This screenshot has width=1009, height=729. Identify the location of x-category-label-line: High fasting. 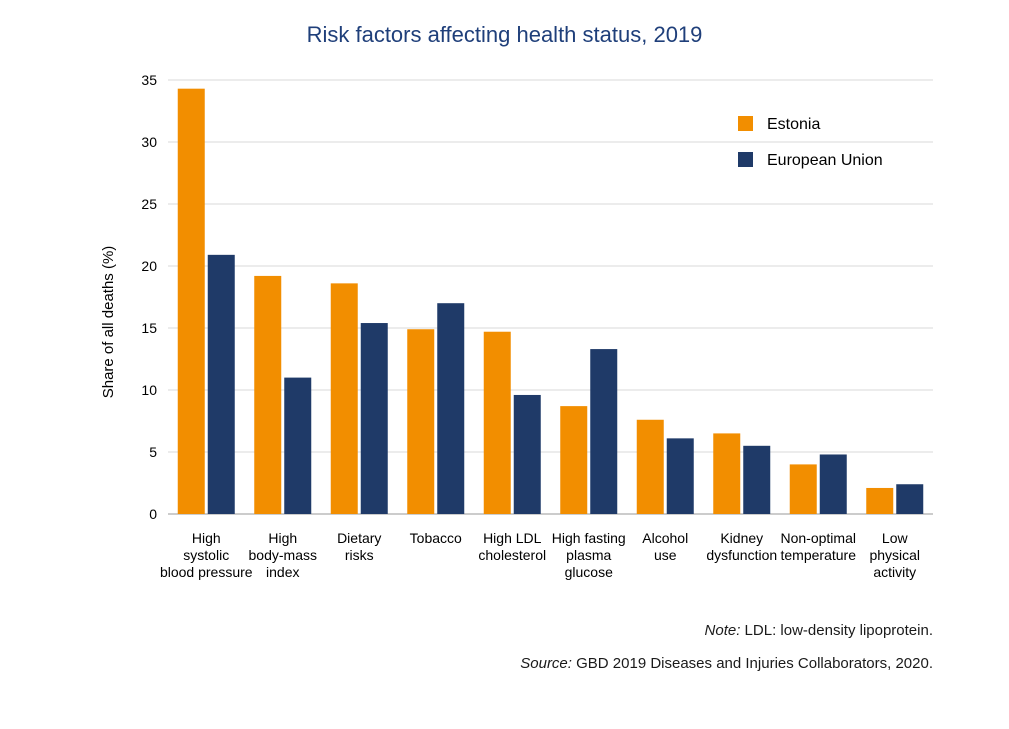
(589, 538).